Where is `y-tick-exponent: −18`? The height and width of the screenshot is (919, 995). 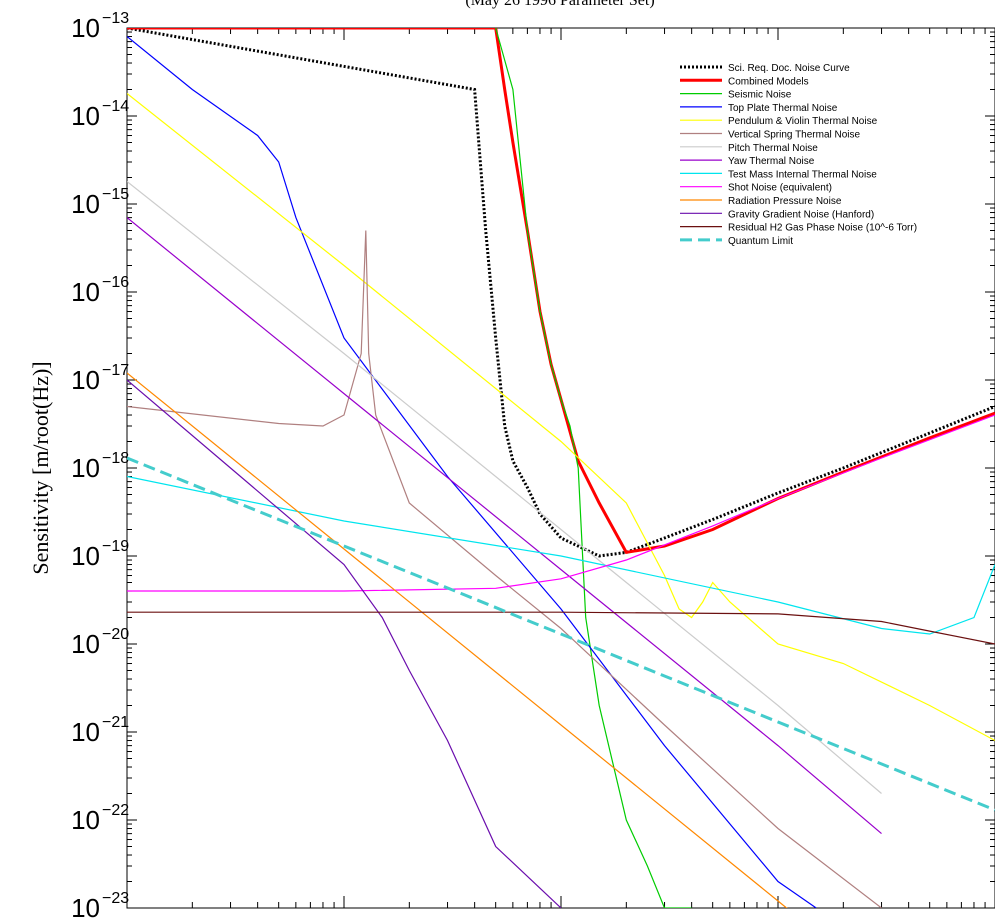 y-tick-exponent: −18 is located at coordinates (115, 458).